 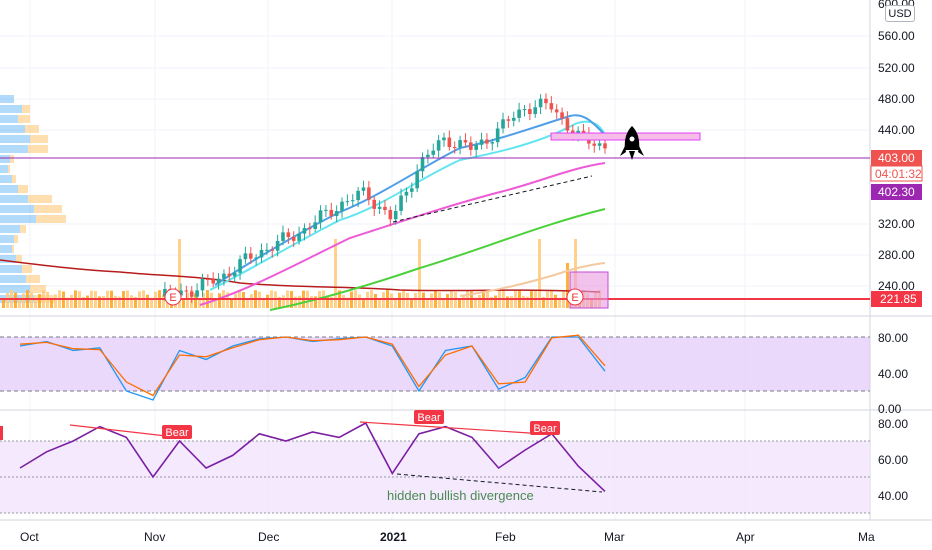 What do you see at coordinates (393, 537) in the screenshot?
I see `time-label: 2021` at bounding box center [393, 537].